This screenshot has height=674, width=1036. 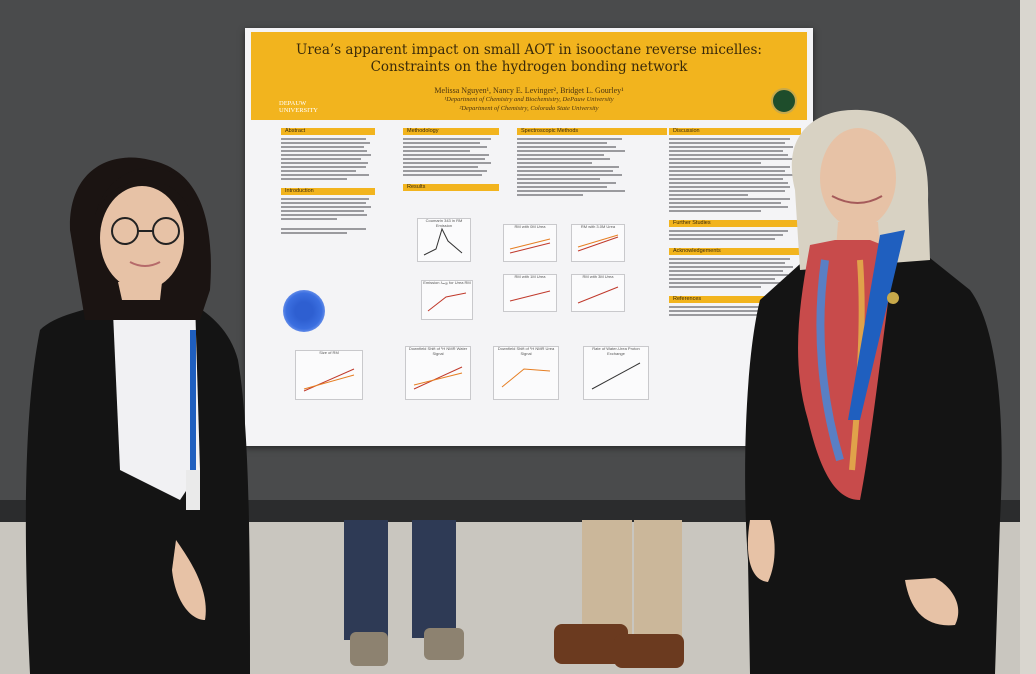 I want to click on plot-rm-0m-urea: RM with 0M Urea, so click(x=530, y=243).